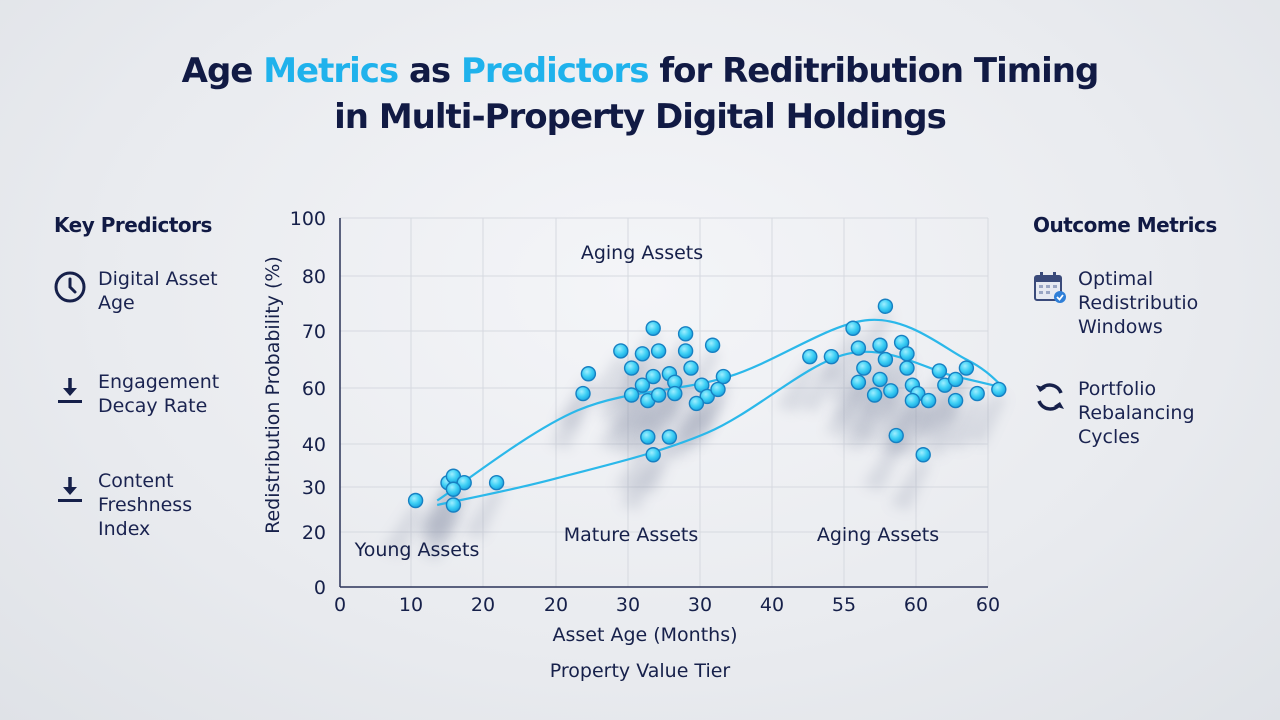 The width and height of the screenshot is (1280, 720). What do you see at coordinates (844, 605) in the screenshot?
I see `x-tick-label: 55` at bounding box center [844, 605].